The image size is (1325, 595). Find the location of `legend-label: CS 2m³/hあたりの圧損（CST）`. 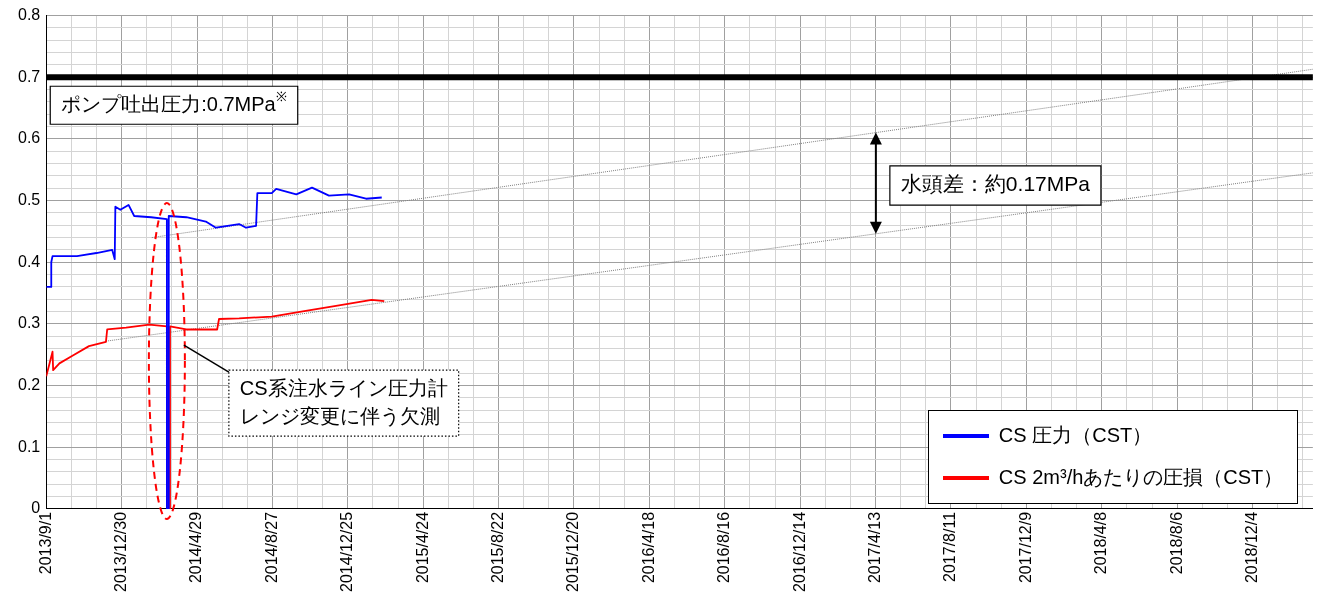

legend-label: CS 2m³/hあたりの圧損（CST） is located at coordinates (1141, 478).